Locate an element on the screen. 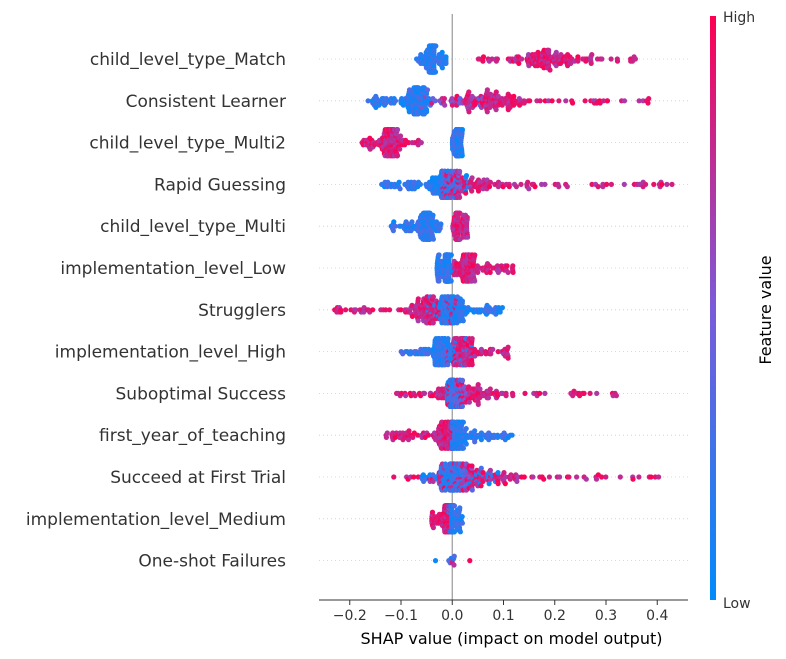 Image resolution: width=786 pixels, height=659 pixels. feature-label: child_level_type_Multi is located at coordinates (193, 227).